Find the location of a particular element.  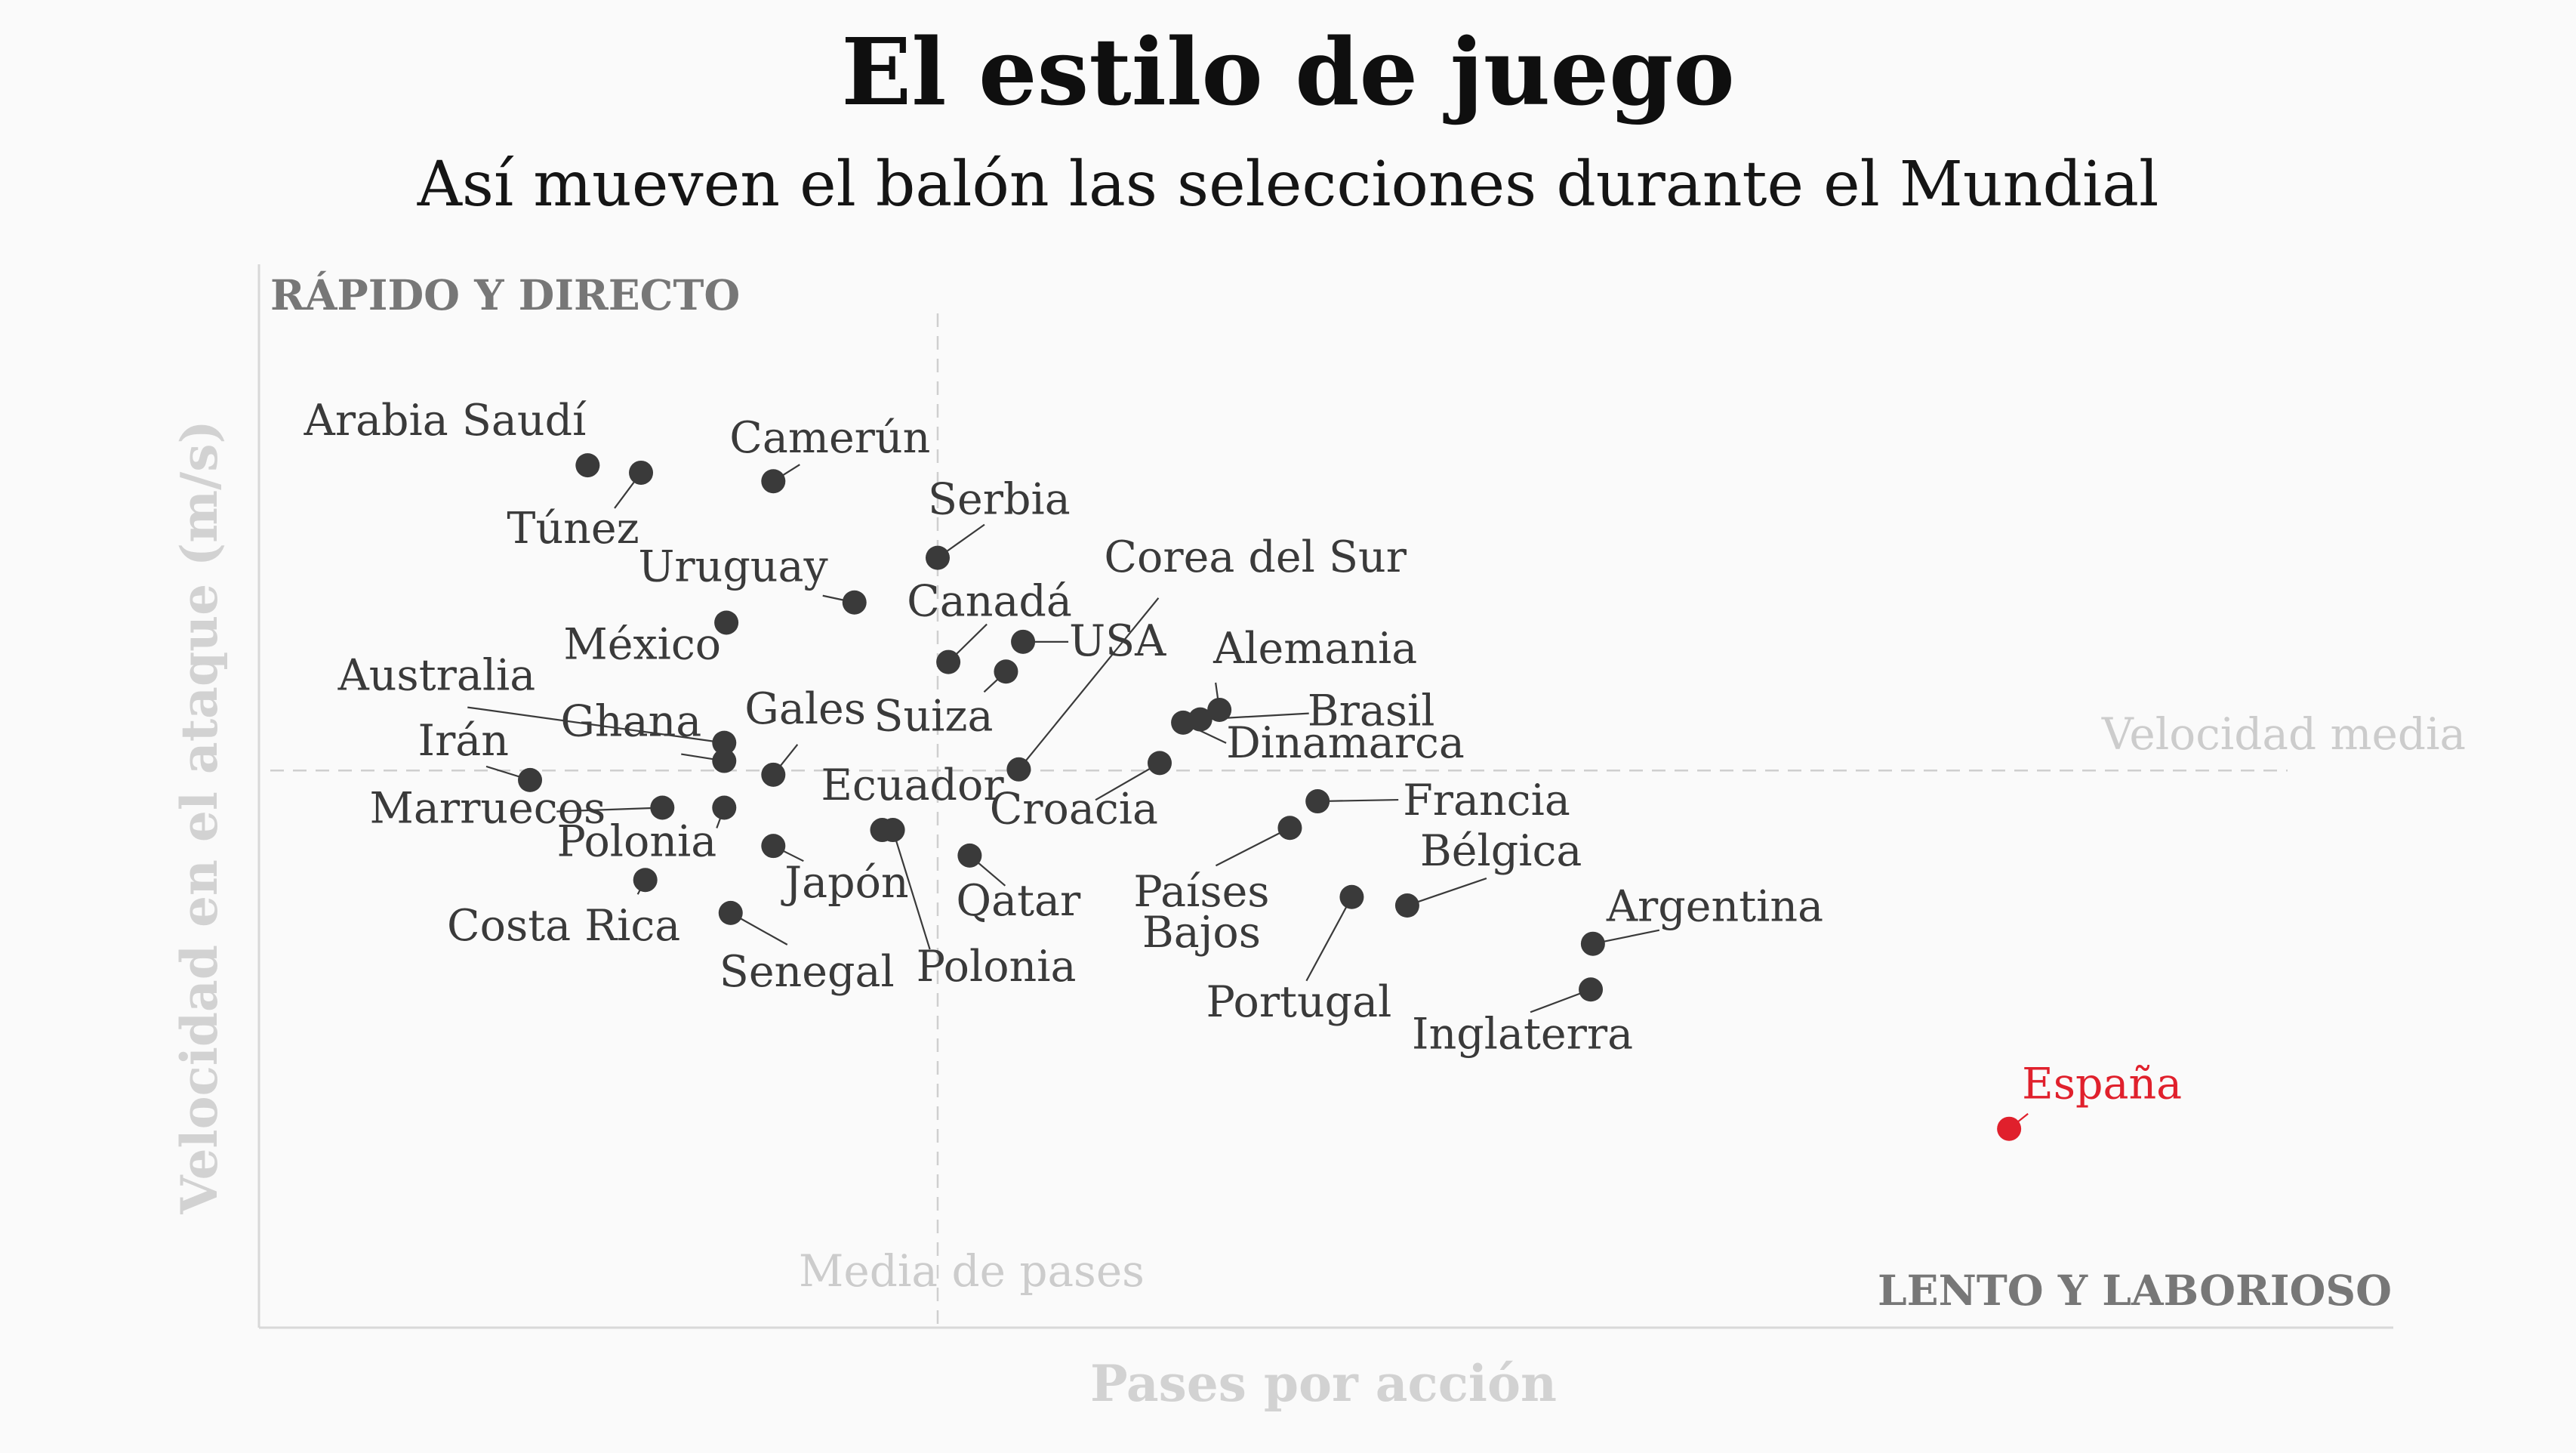

data-point-iran is located at coordinates (530, 779).